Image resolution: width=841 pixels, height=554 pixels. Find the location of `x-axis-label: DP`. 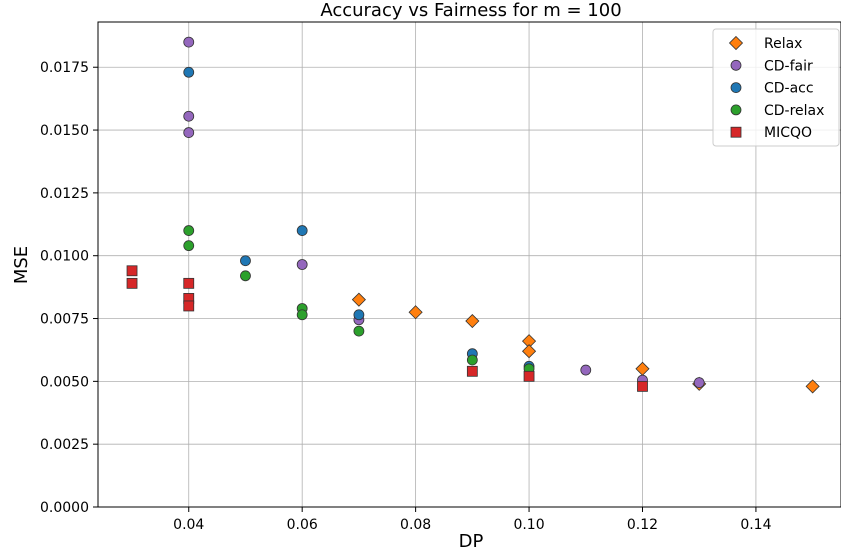

x-axis-label: DP is located at coordinates (471, 541).